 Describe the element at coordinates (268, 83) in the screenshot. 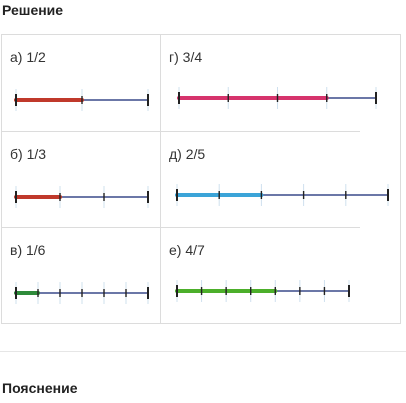

I see `fraction-cell-g: г) 3/4` at that location.